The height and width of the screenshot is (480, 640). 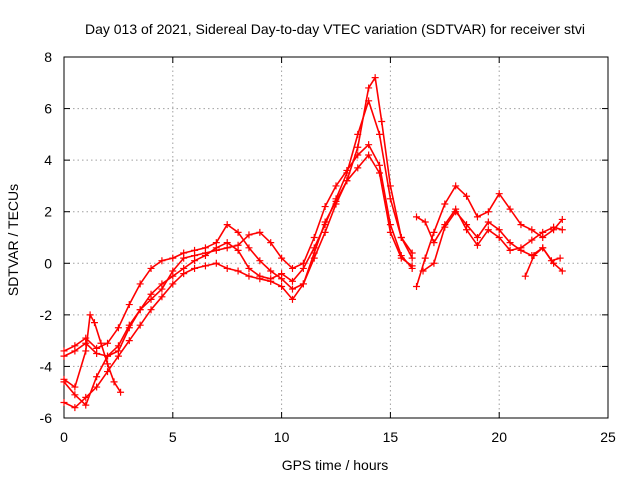 What do you see at coordinates (282, 437) in the screenshot?
I see `x-tick-label: 10` at bounding box center [282, 437].